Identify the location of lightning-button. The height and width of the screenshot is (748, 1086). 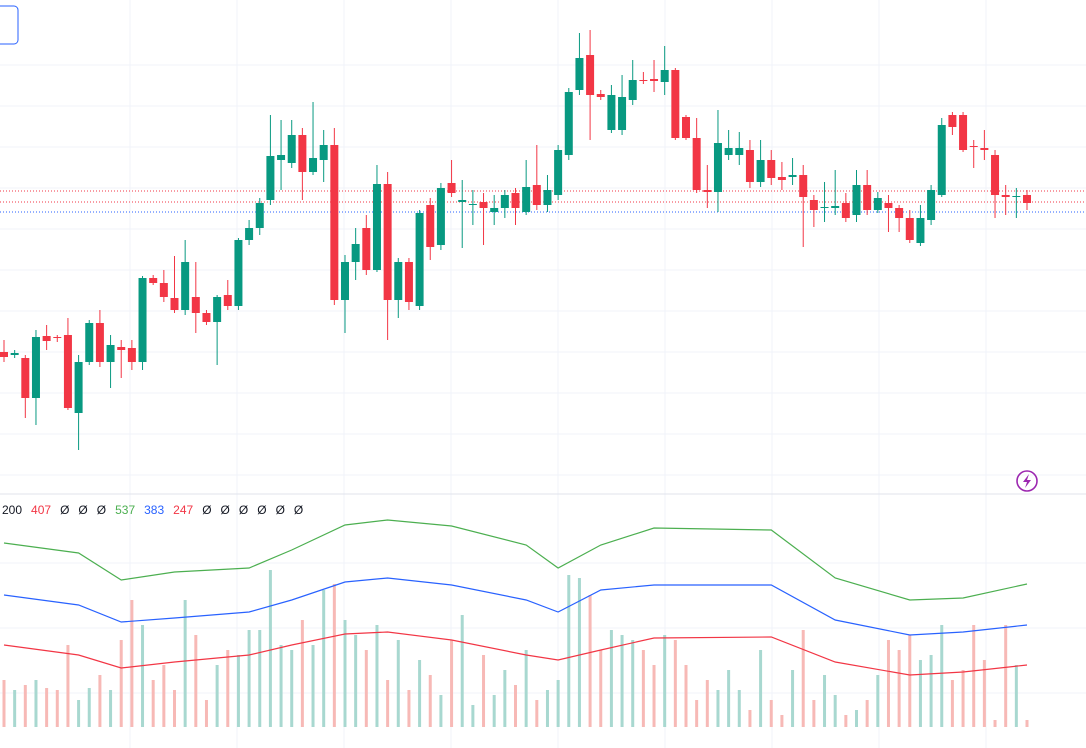
(1027, 481).